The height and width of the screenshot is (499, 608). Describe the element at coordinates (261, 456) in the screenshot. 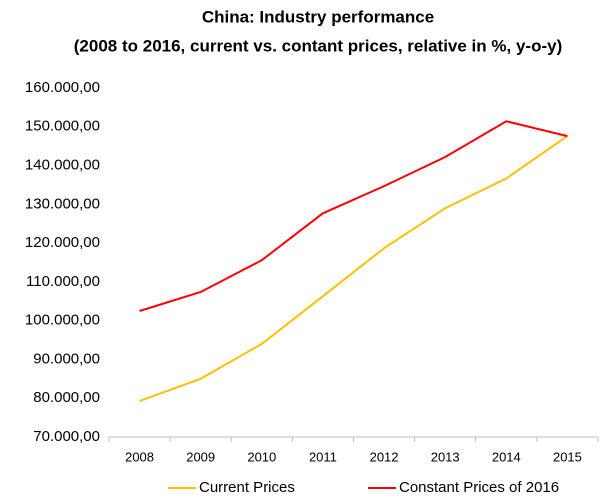

I see `x-tick-label: 2010` at that location.